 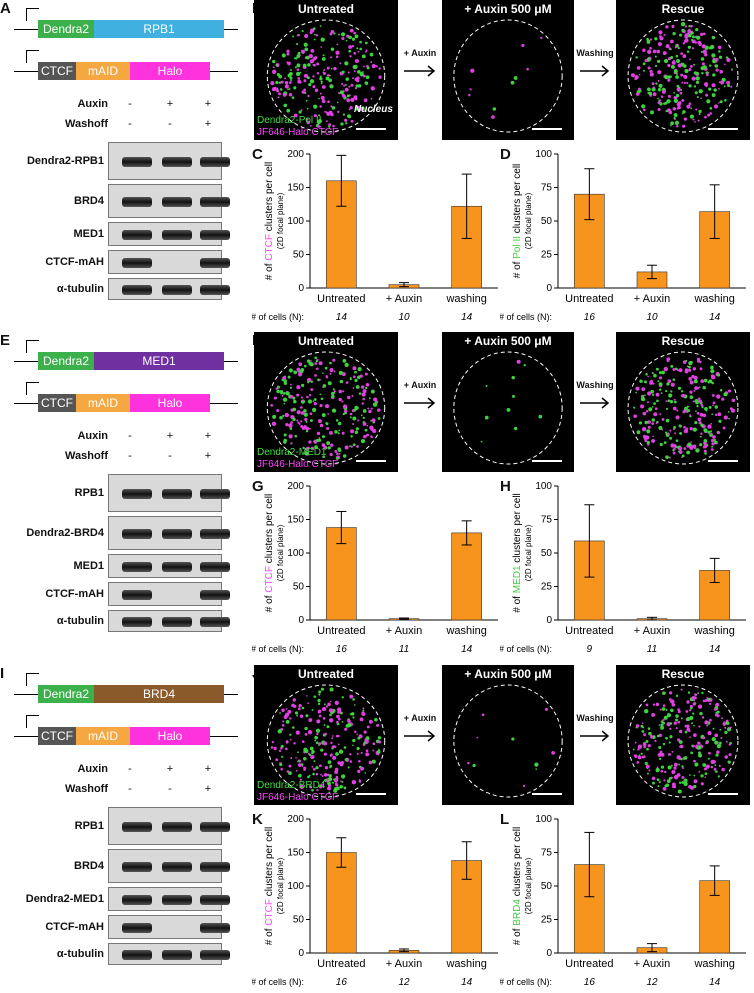 I want to click on y-axis-label: # of CTCF clusters per cell, so click(x=269, y=221).